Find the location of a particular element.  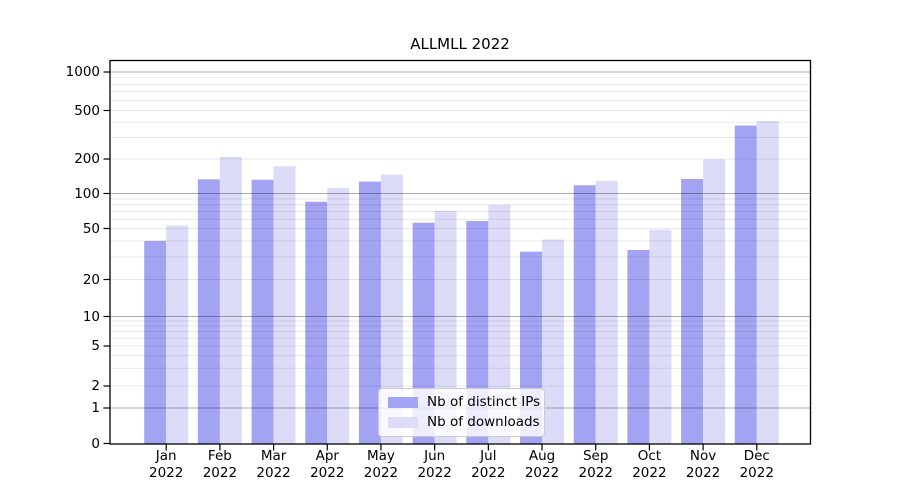

x-tick-label: Sep 2022 is located at coordinates (596, 465).